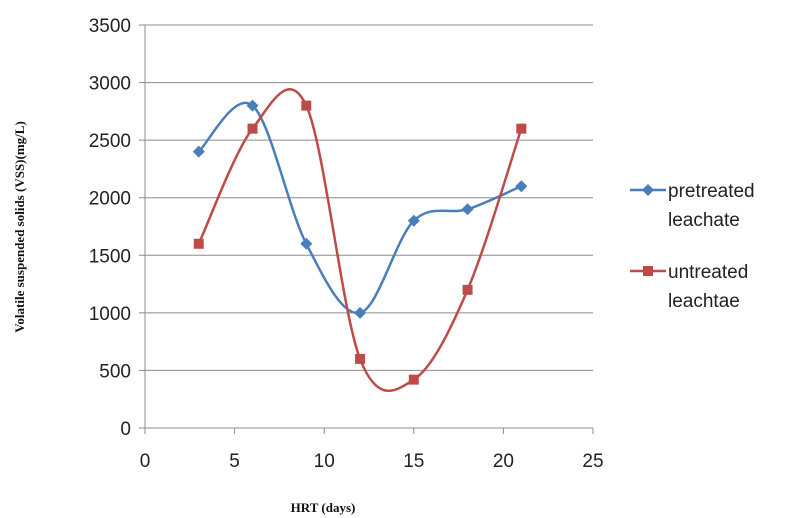 This screenshot has width=791, height=518. I want to click on y-tick-label: 2000, so click(110, 199).